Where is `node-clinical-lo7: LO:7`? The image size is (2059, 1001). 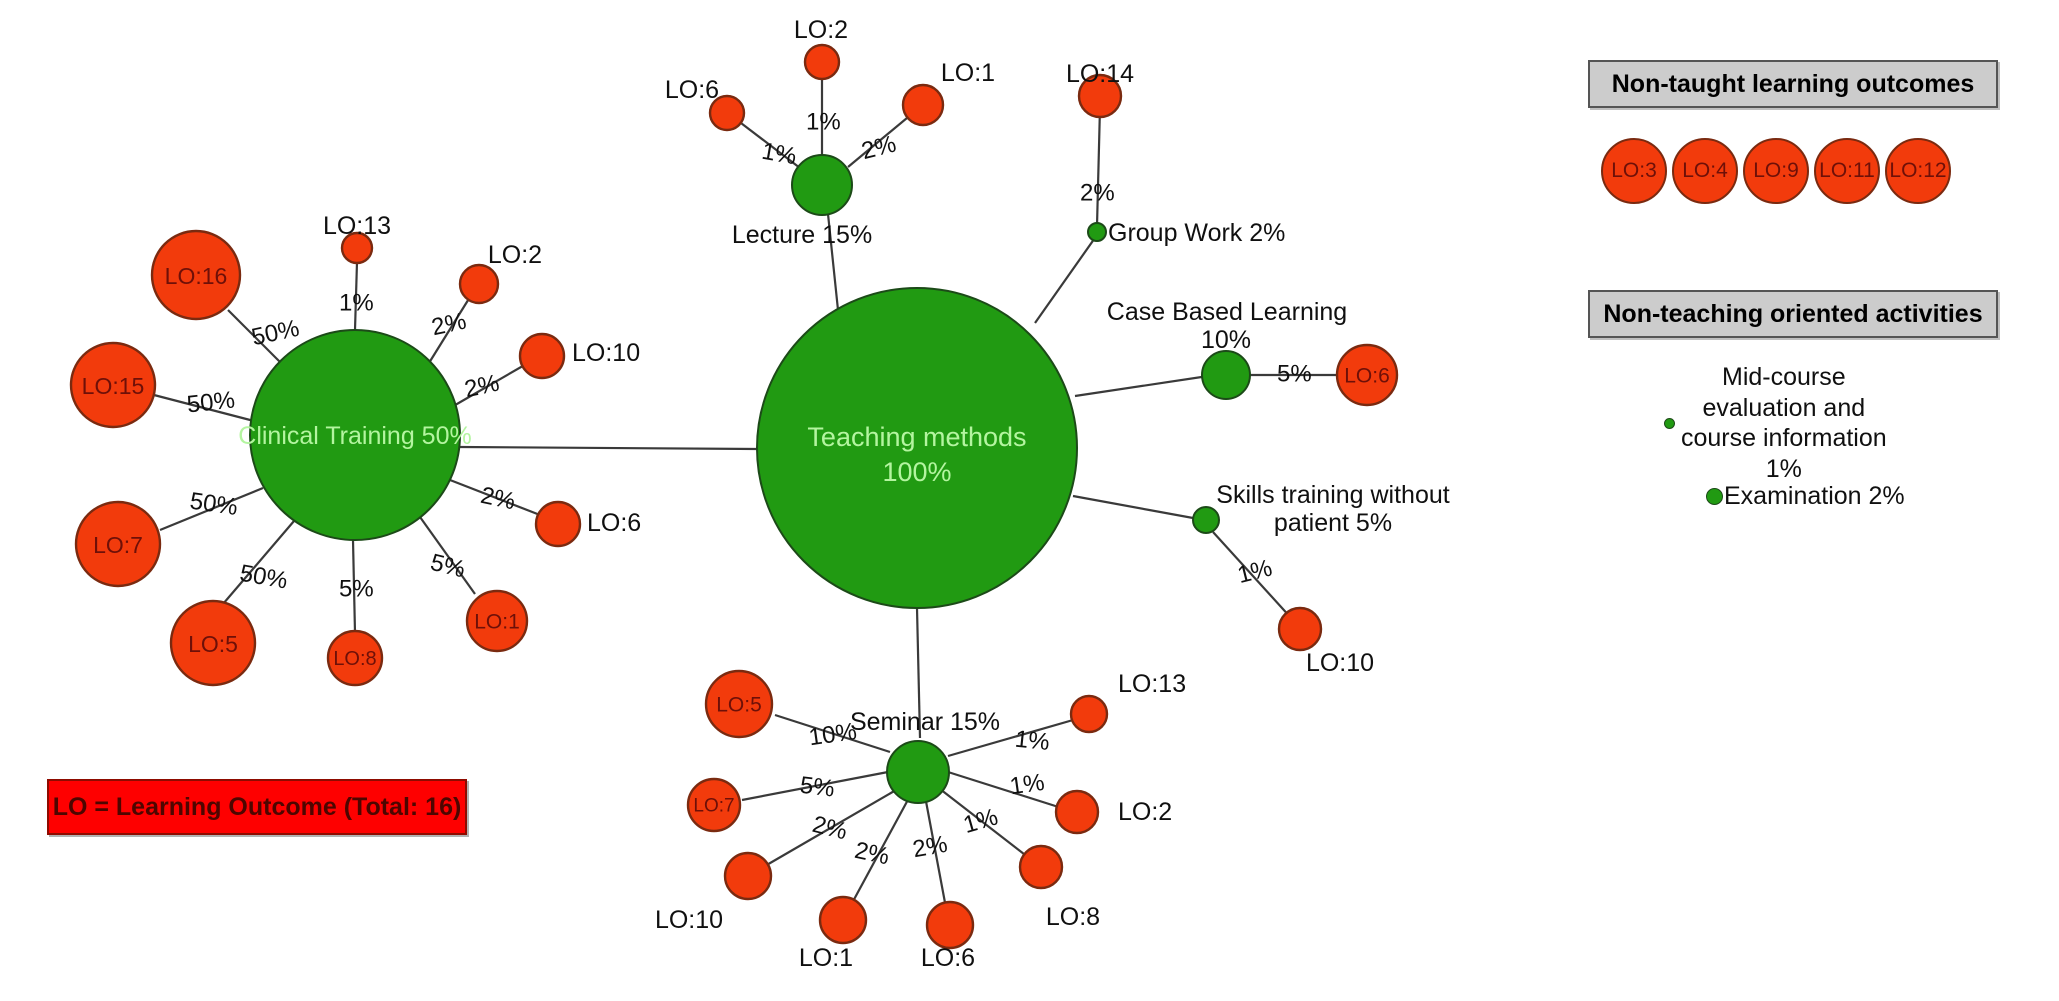
node-clinical-lo7: LO:7 is located at coordinates (118, 544).